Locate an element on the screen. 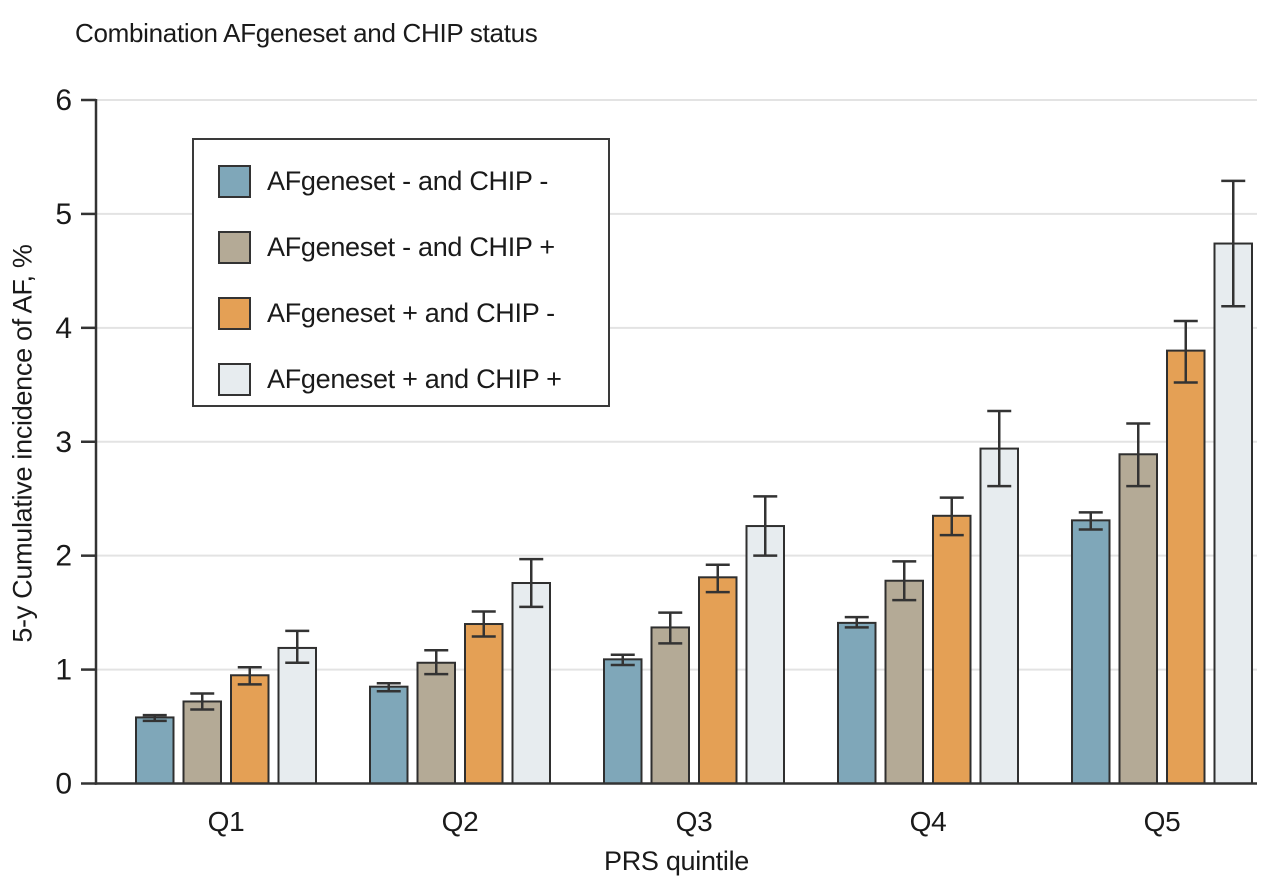  y-axis-label: 5-y Cumulative incidence of AF, % is located at coordinates (22, 443).